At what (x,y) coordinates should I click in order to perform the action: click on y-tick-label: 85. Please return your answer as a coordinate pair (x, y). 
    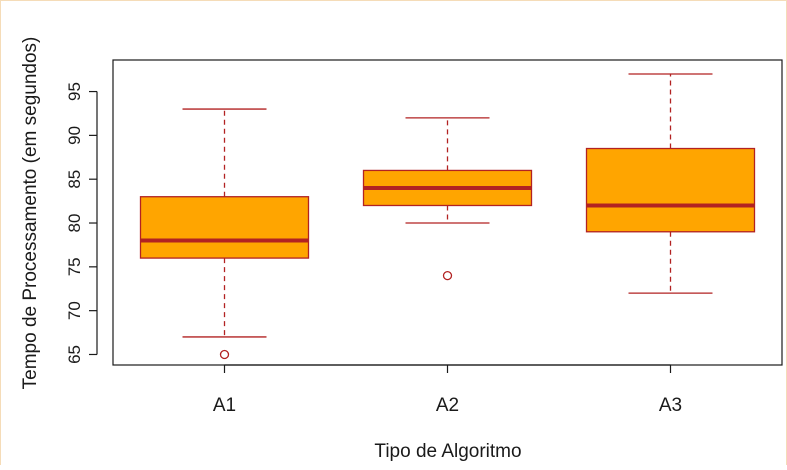
    Looking at the image, I should click on (74, 179).